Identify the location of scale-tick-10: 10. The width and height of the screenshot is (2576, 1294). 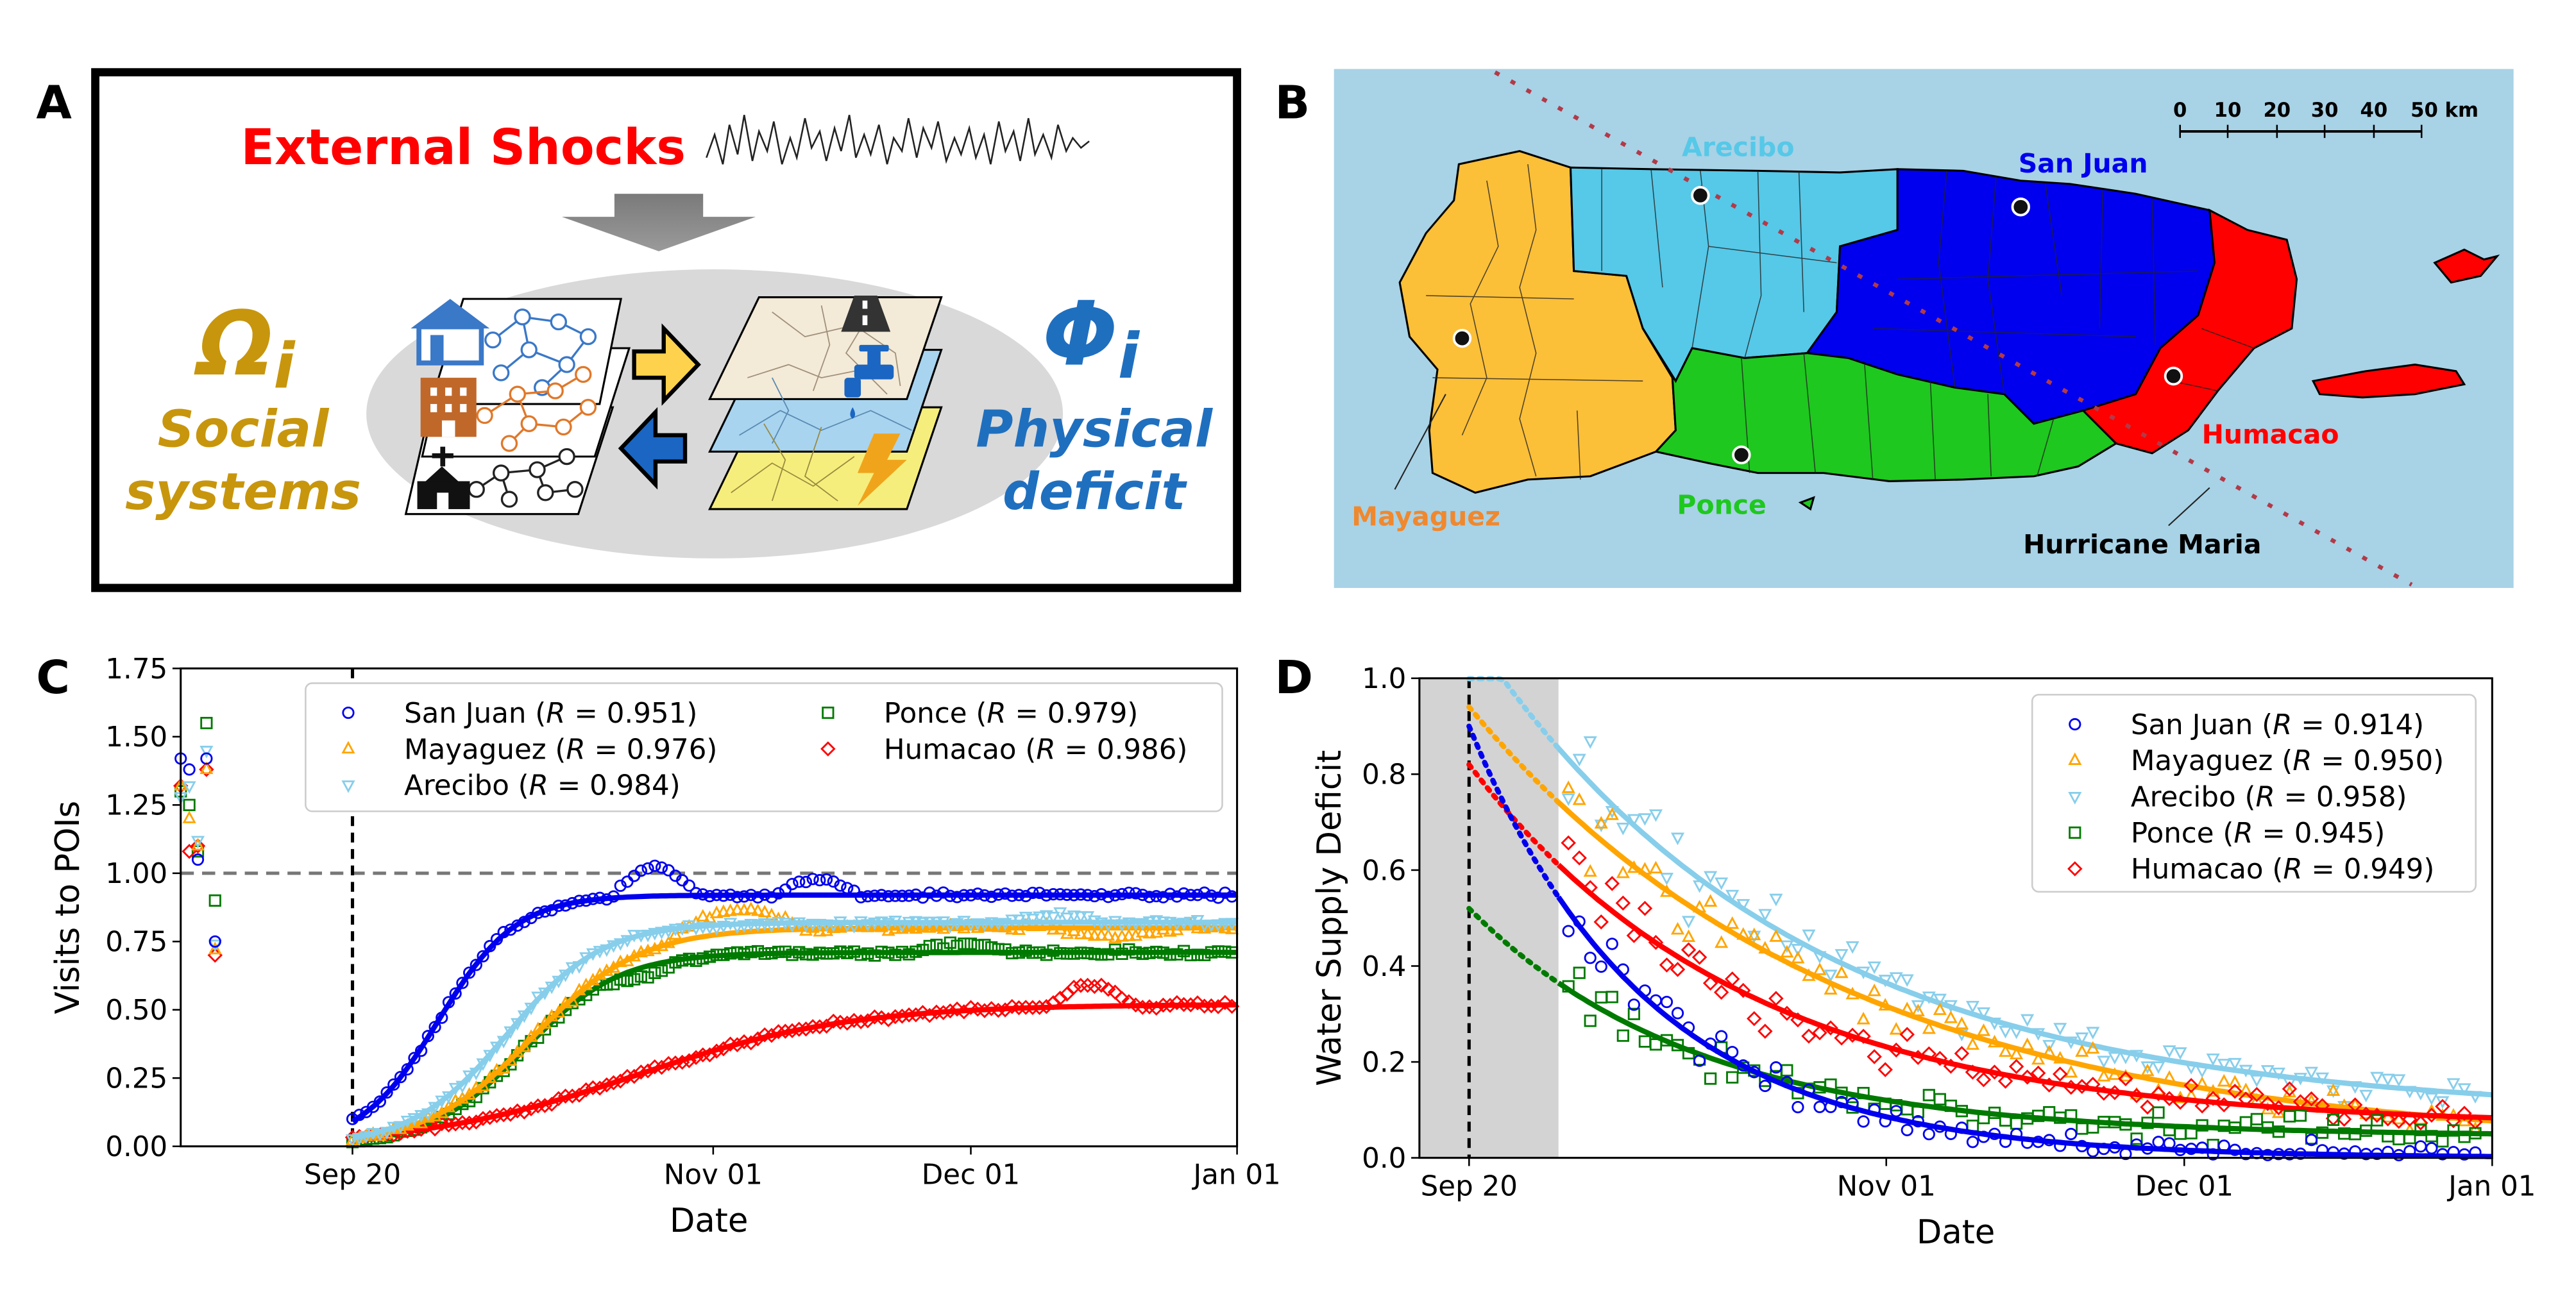
(2228, 110).